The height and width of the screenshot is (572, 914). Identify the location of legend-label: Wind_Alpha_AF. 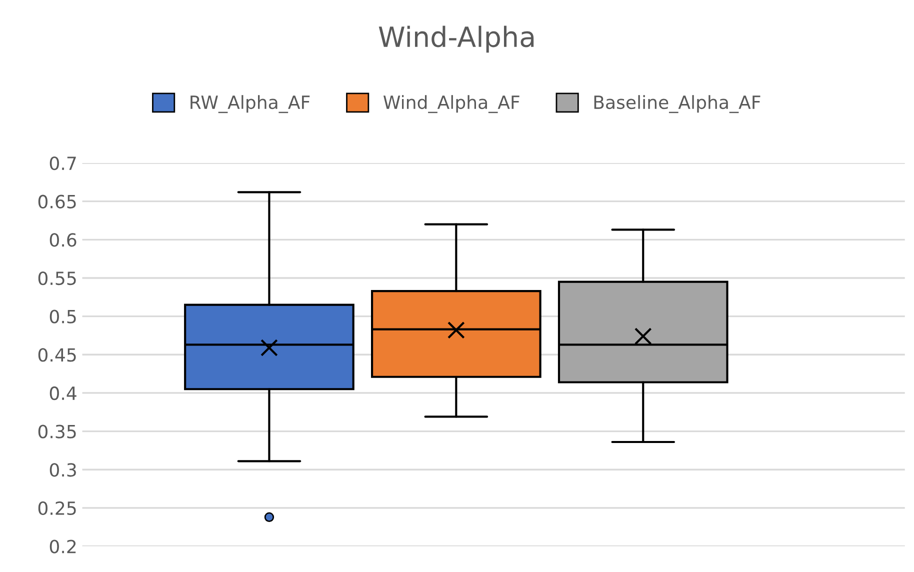
(451, 104).